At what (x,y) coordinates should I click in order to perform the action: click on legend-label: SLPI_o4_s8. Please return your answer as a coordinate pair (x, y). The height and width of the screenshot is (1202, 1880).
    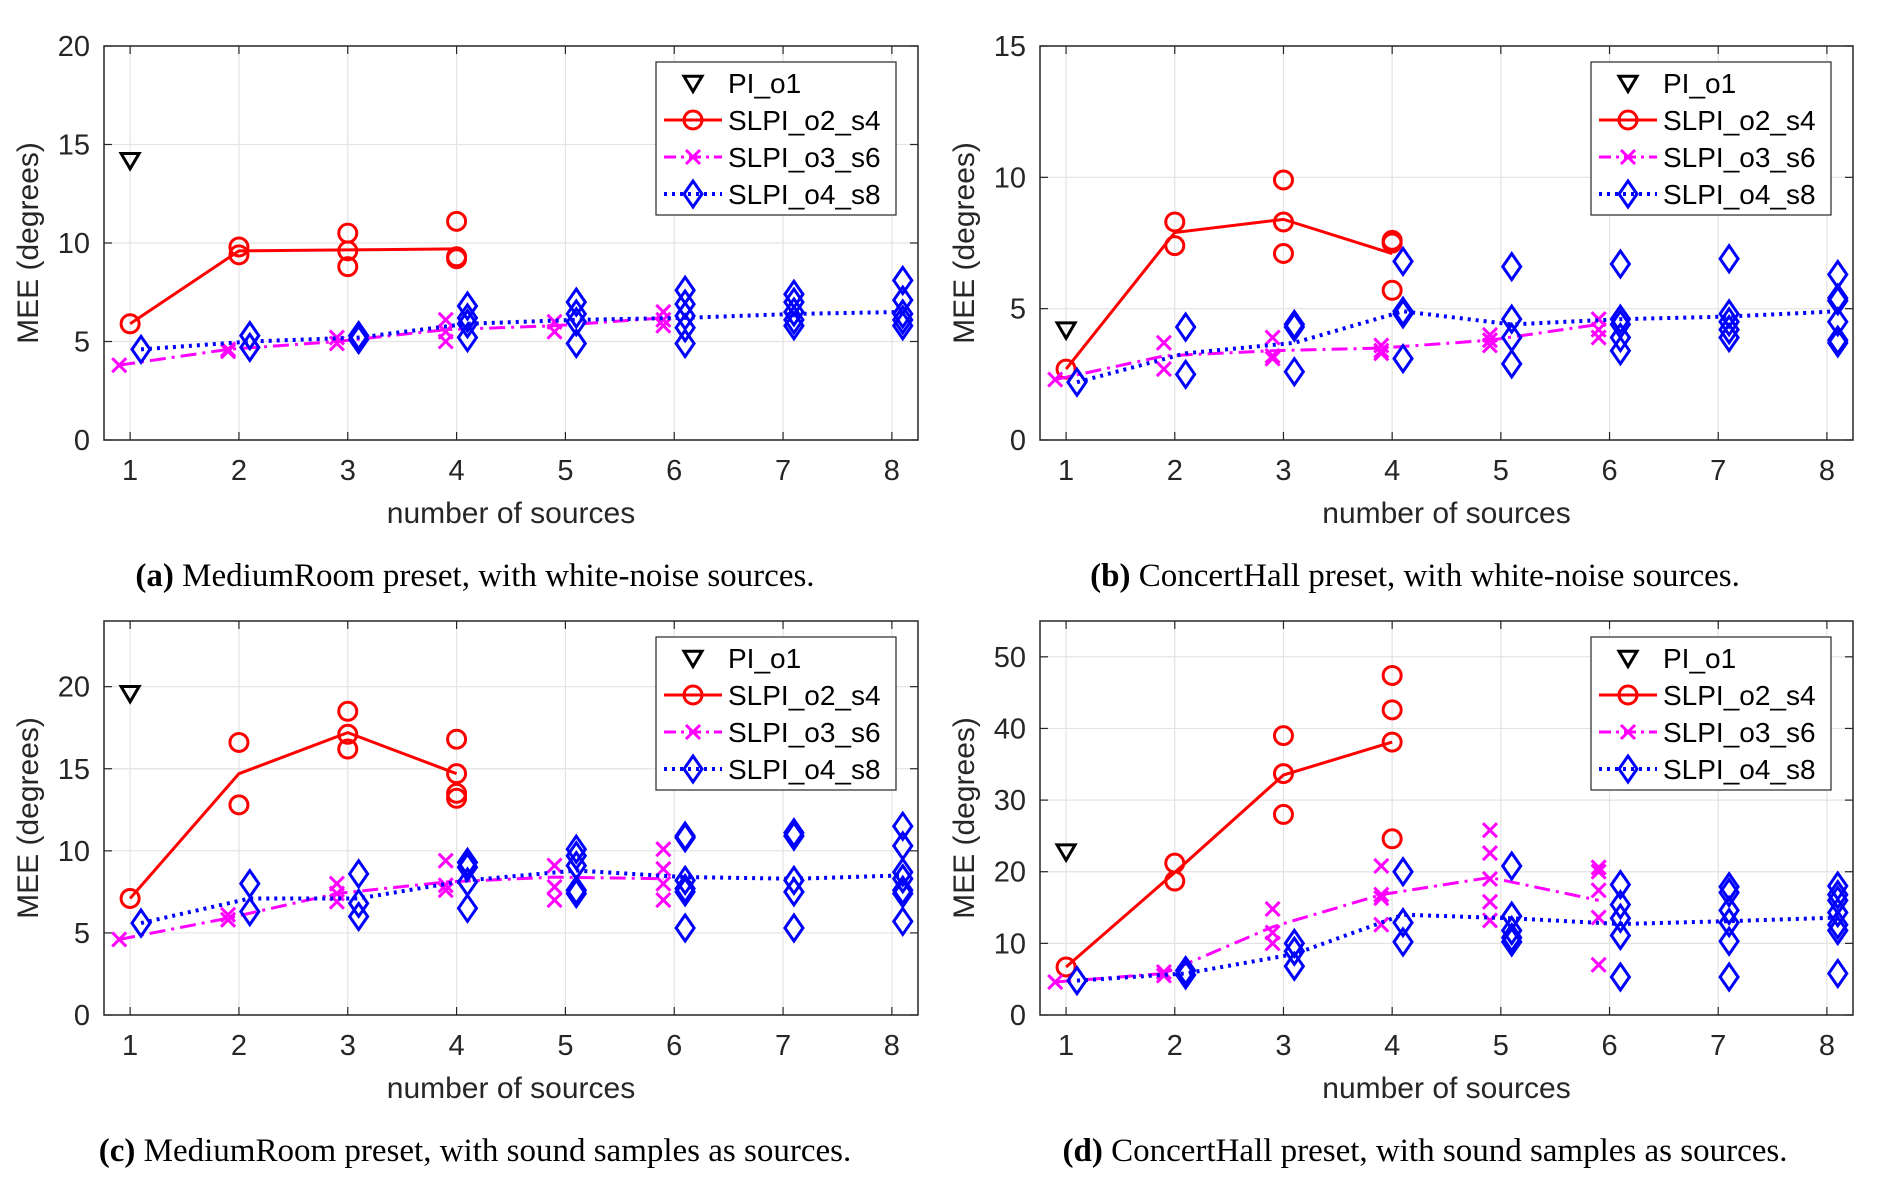
    Looking at the image, I should click on (804, 769).